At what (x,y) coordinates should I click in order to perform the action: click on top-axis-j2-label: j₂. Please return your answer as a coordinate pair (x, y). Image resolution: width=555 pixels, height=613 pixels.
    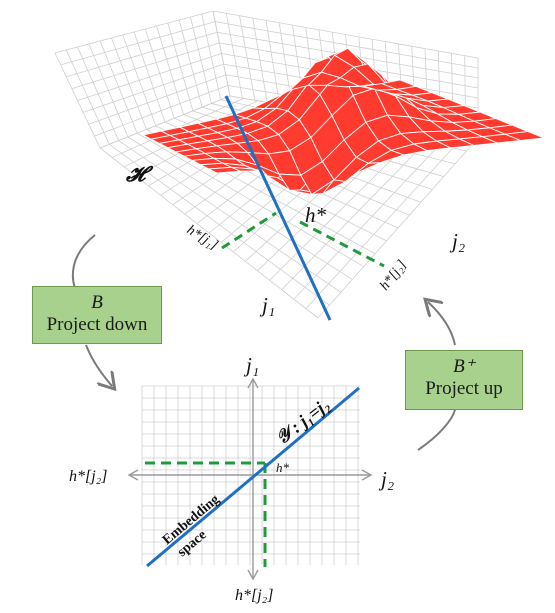
    Looking at the image, I should click on (457, 241).